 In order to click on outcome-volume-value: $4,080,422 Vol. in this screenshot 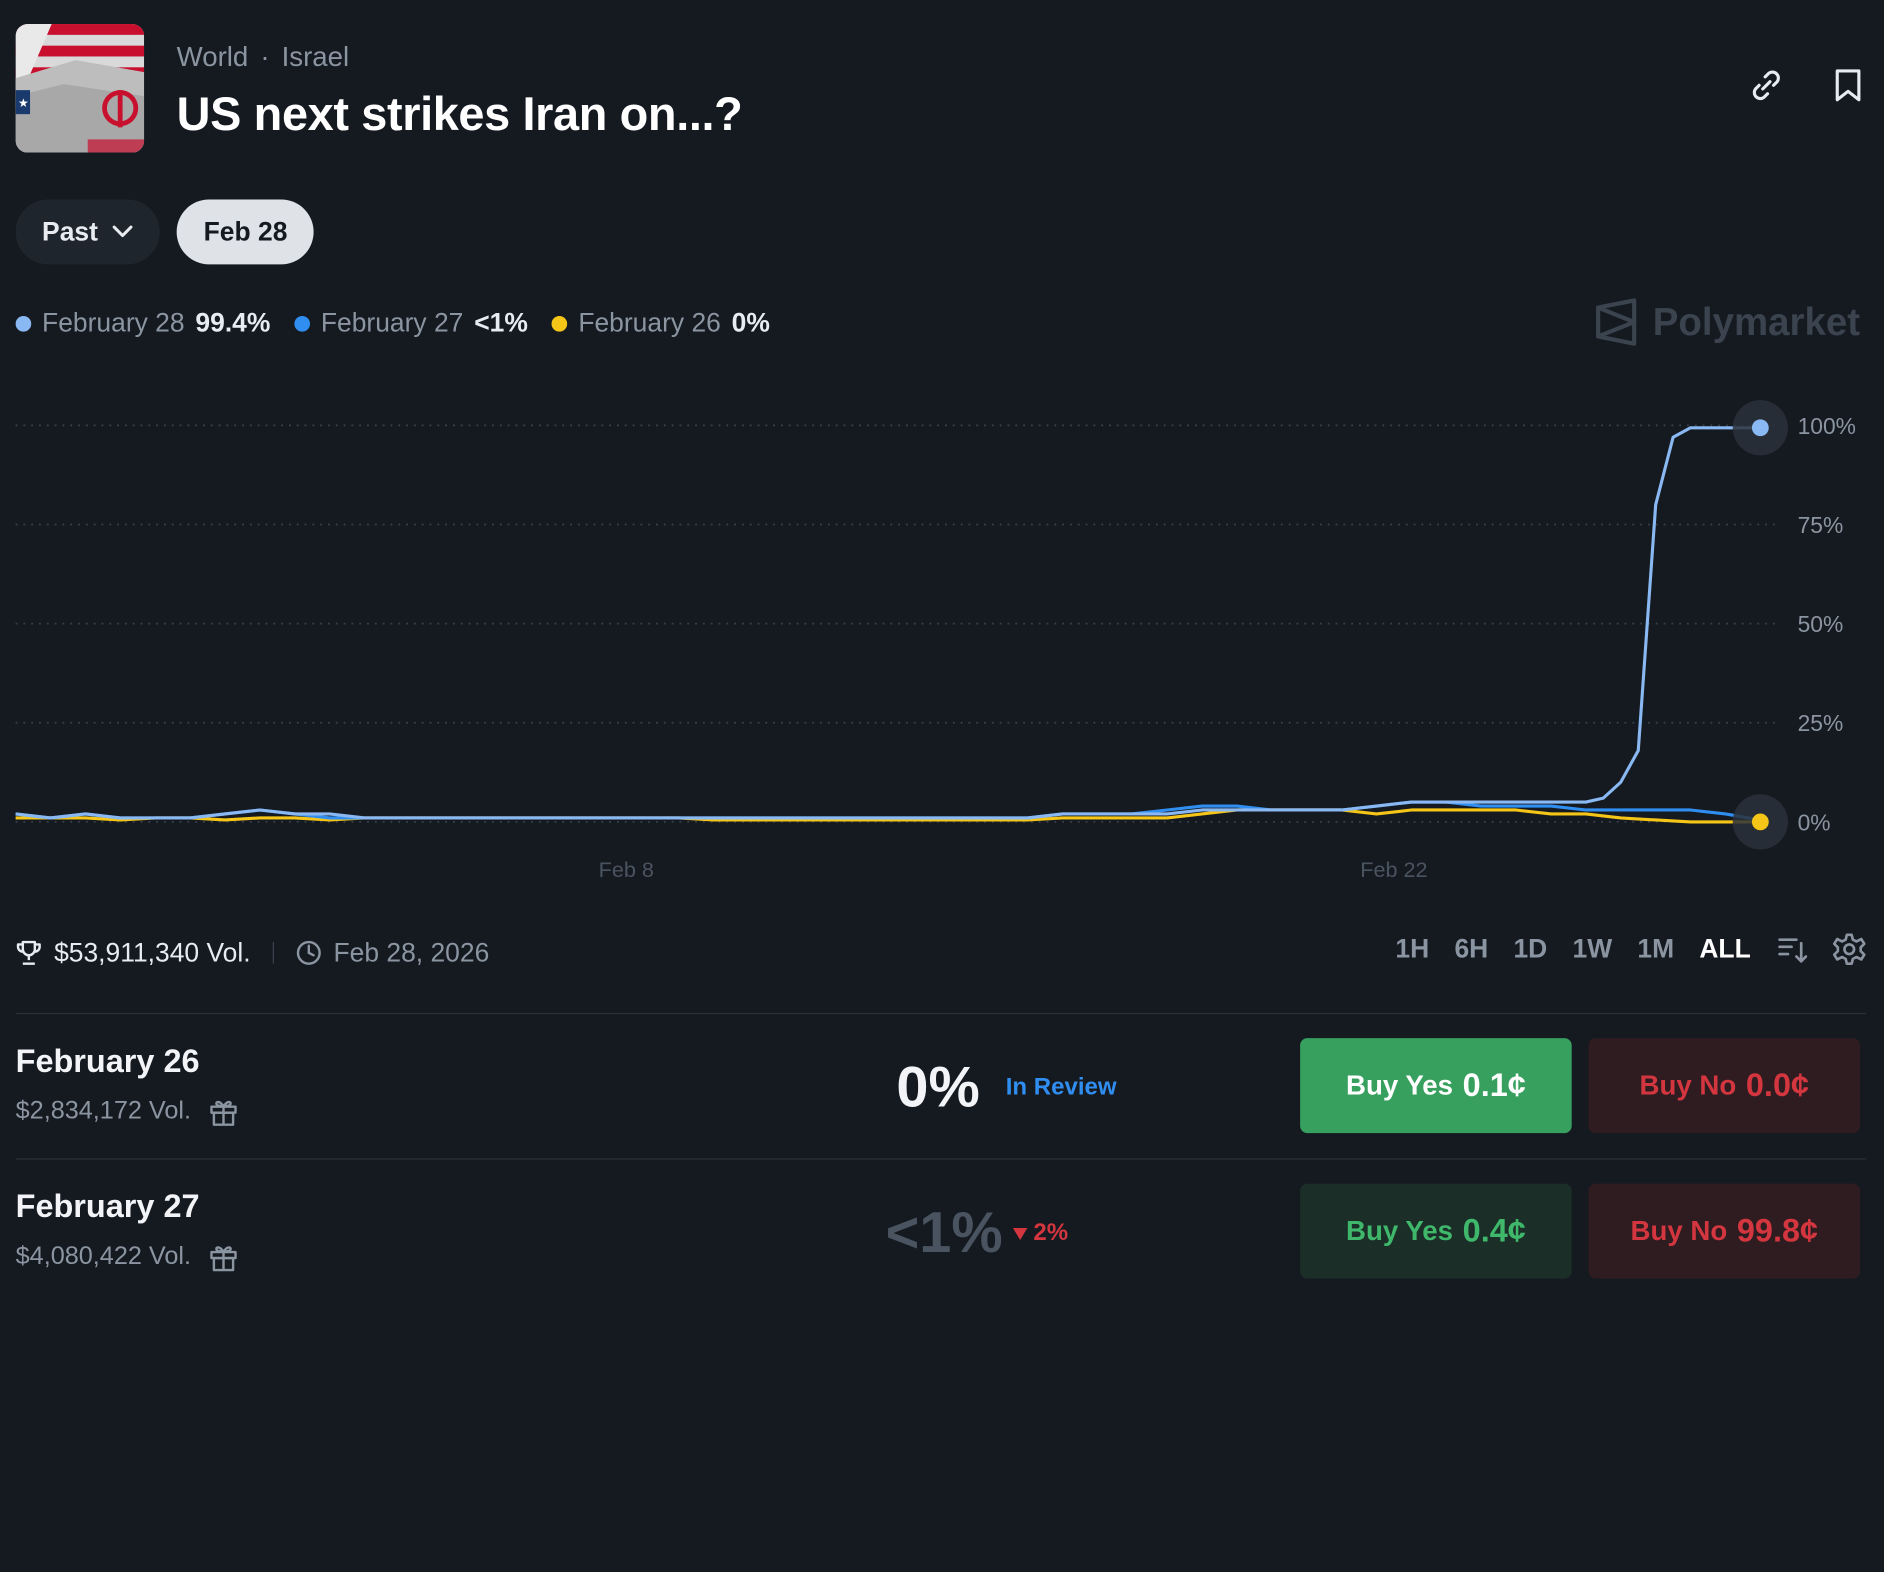, I will do `click(103, 1256)`.